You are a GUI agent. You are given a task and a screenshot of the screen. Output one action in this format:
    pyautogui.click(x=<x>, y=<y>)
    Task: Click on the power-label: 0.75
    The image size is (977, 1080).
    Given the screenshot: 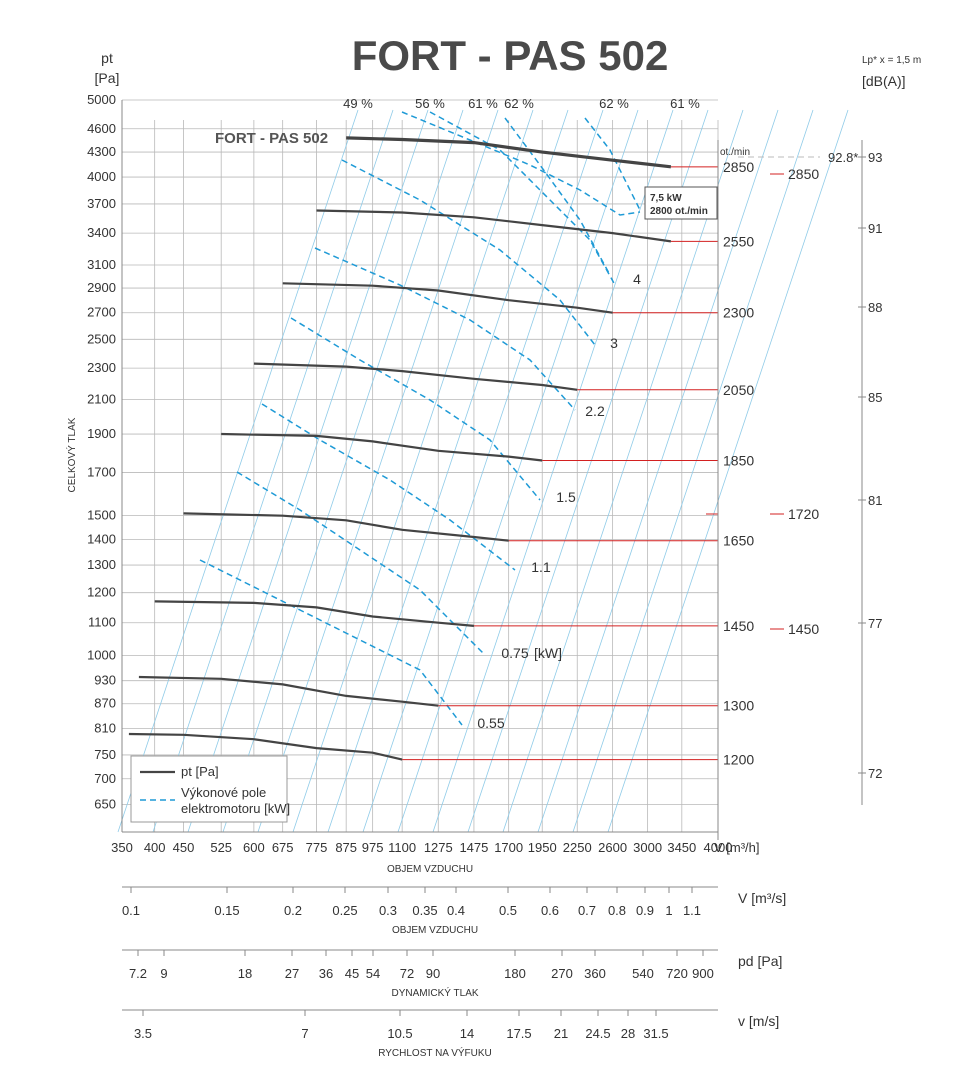 What is the action you would take?
    pyautogui.click(x=514, y=653)
    